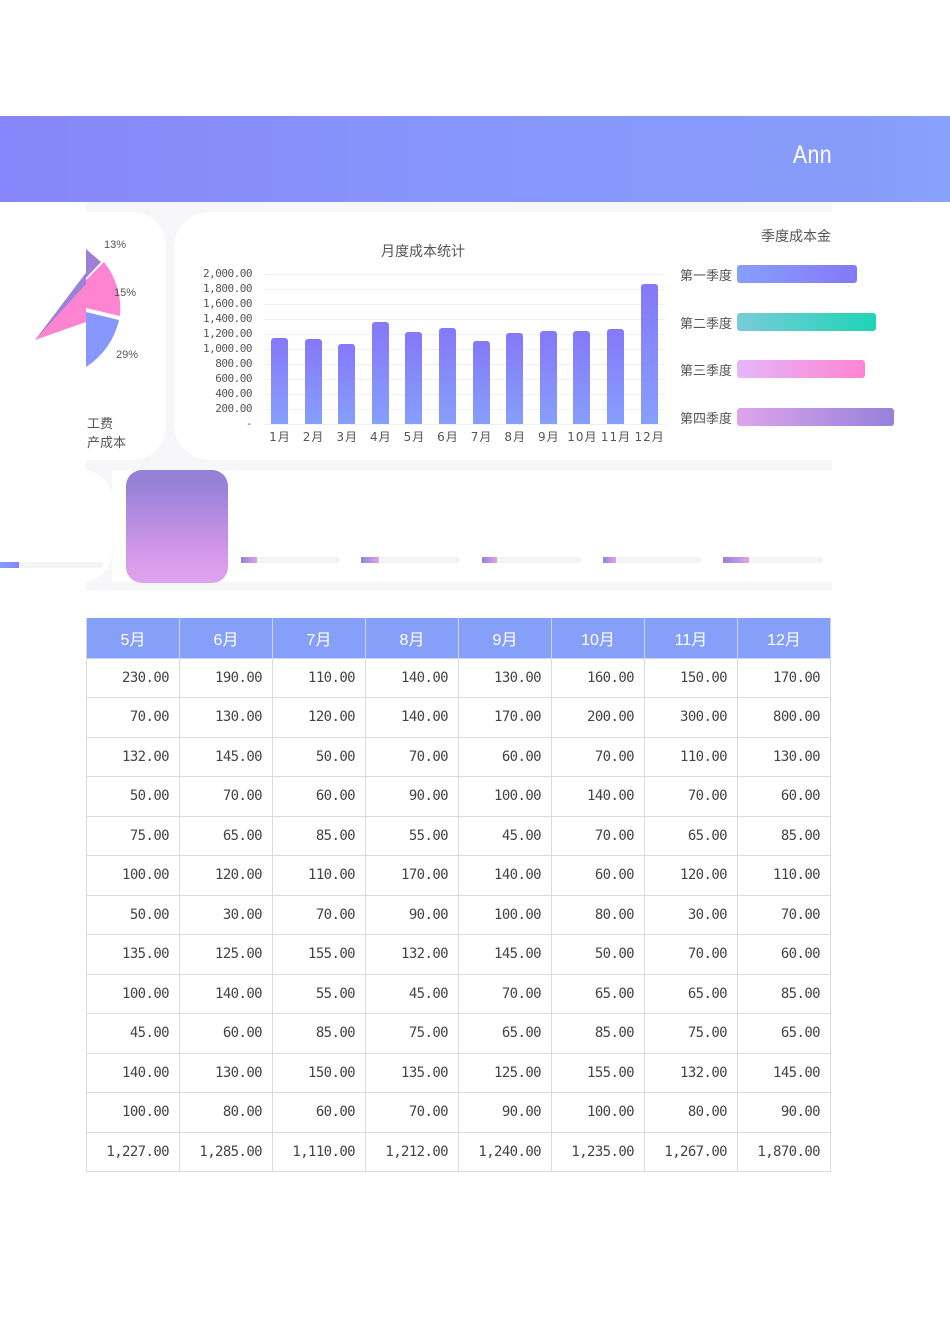 This screenshot has width=950, height=1344. Describe the element at coordinates (505, 1151) in the screenshot. I see `table-cell: 1,240.00` at that location.